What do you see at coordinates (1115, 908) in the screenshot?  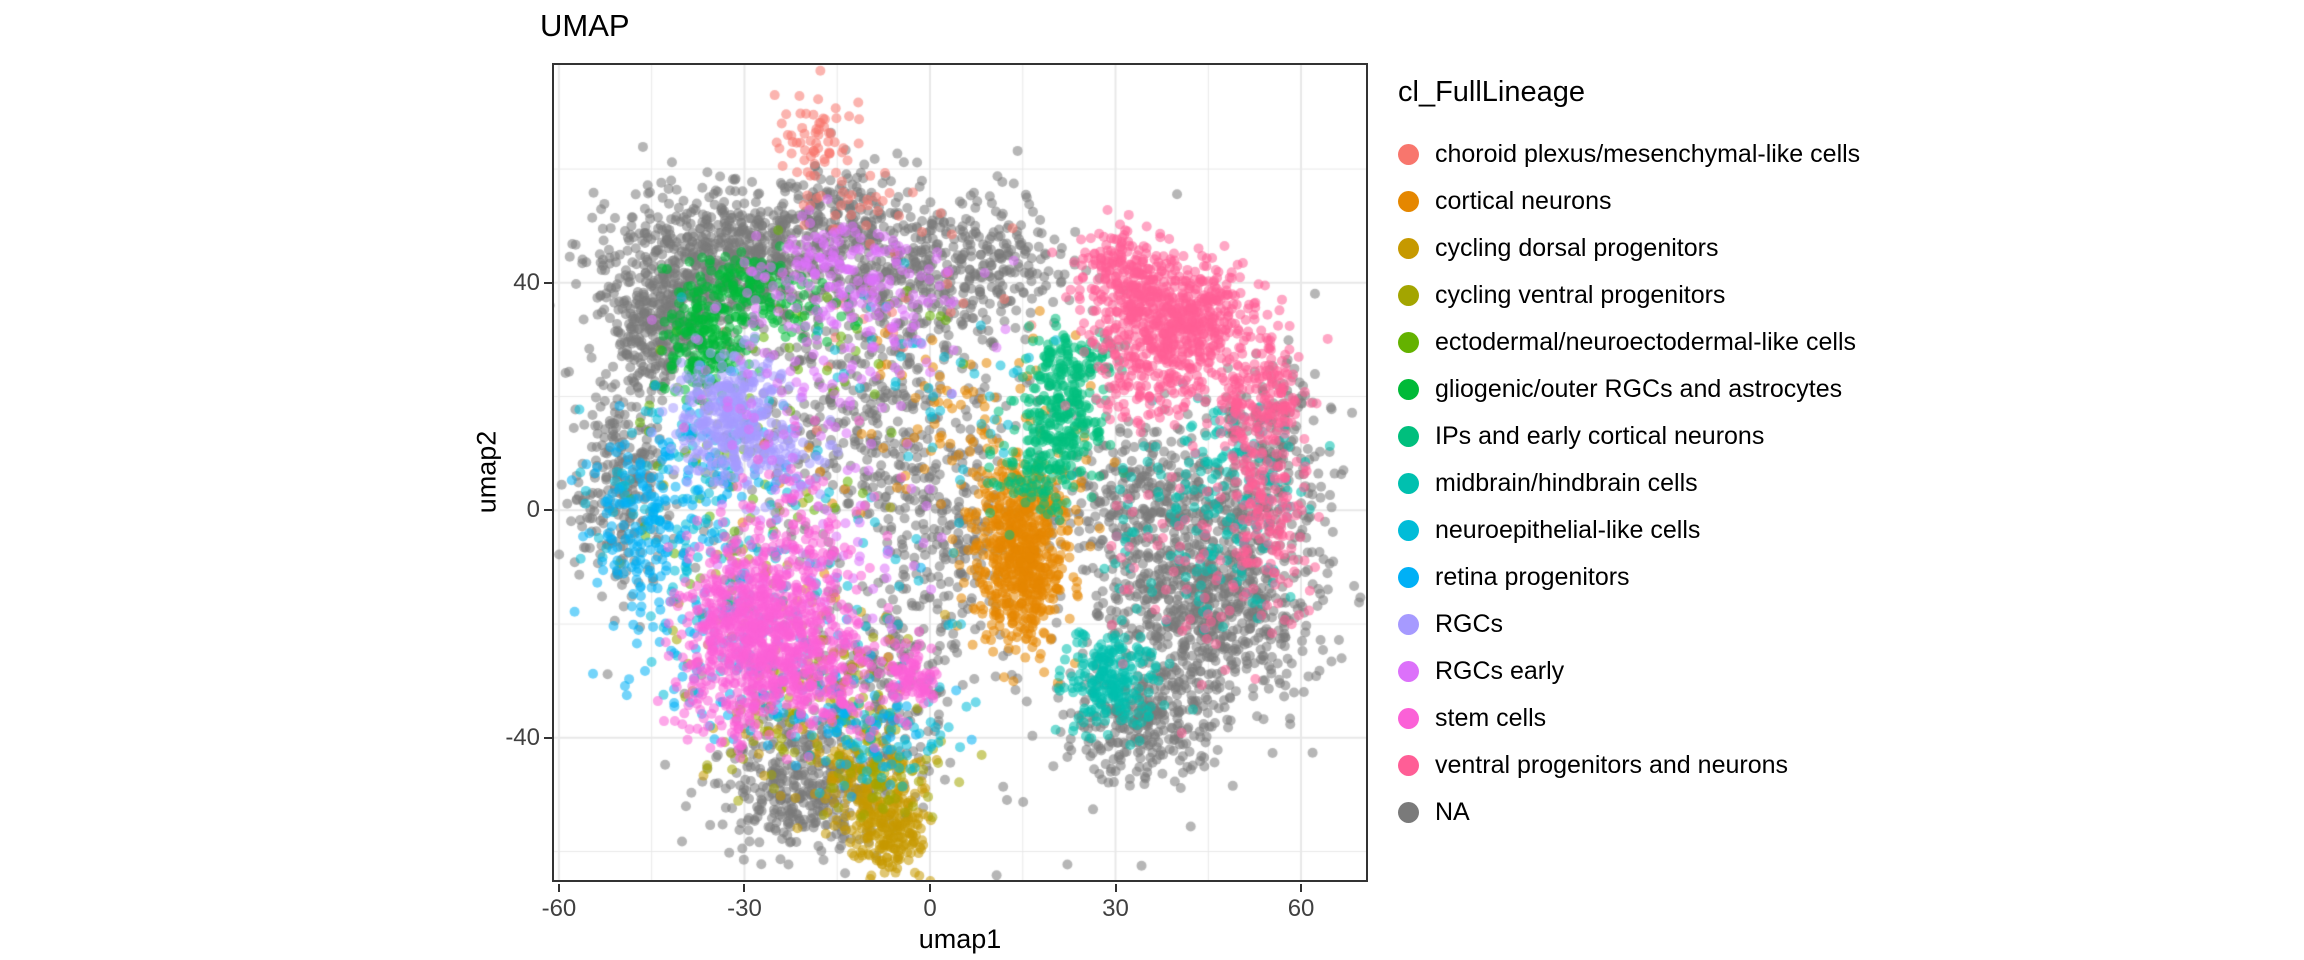 I see `x-tick-label: 30` at bounding box center [1115, 908].